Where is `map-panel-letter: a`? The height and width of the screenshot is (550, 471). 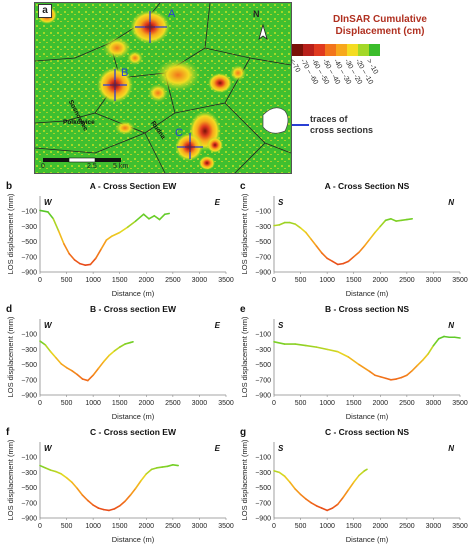 map-panel-letter: a is located at coordinates (45, 11).